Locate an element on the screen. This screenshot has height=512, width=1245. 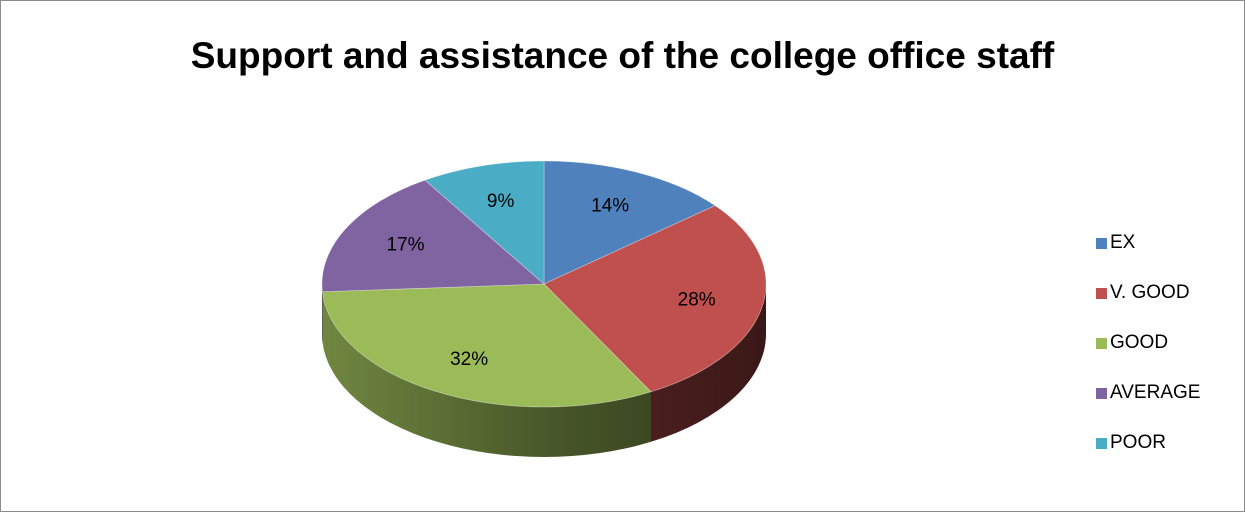
data-label: 14% is located at coordinates (610, 206).